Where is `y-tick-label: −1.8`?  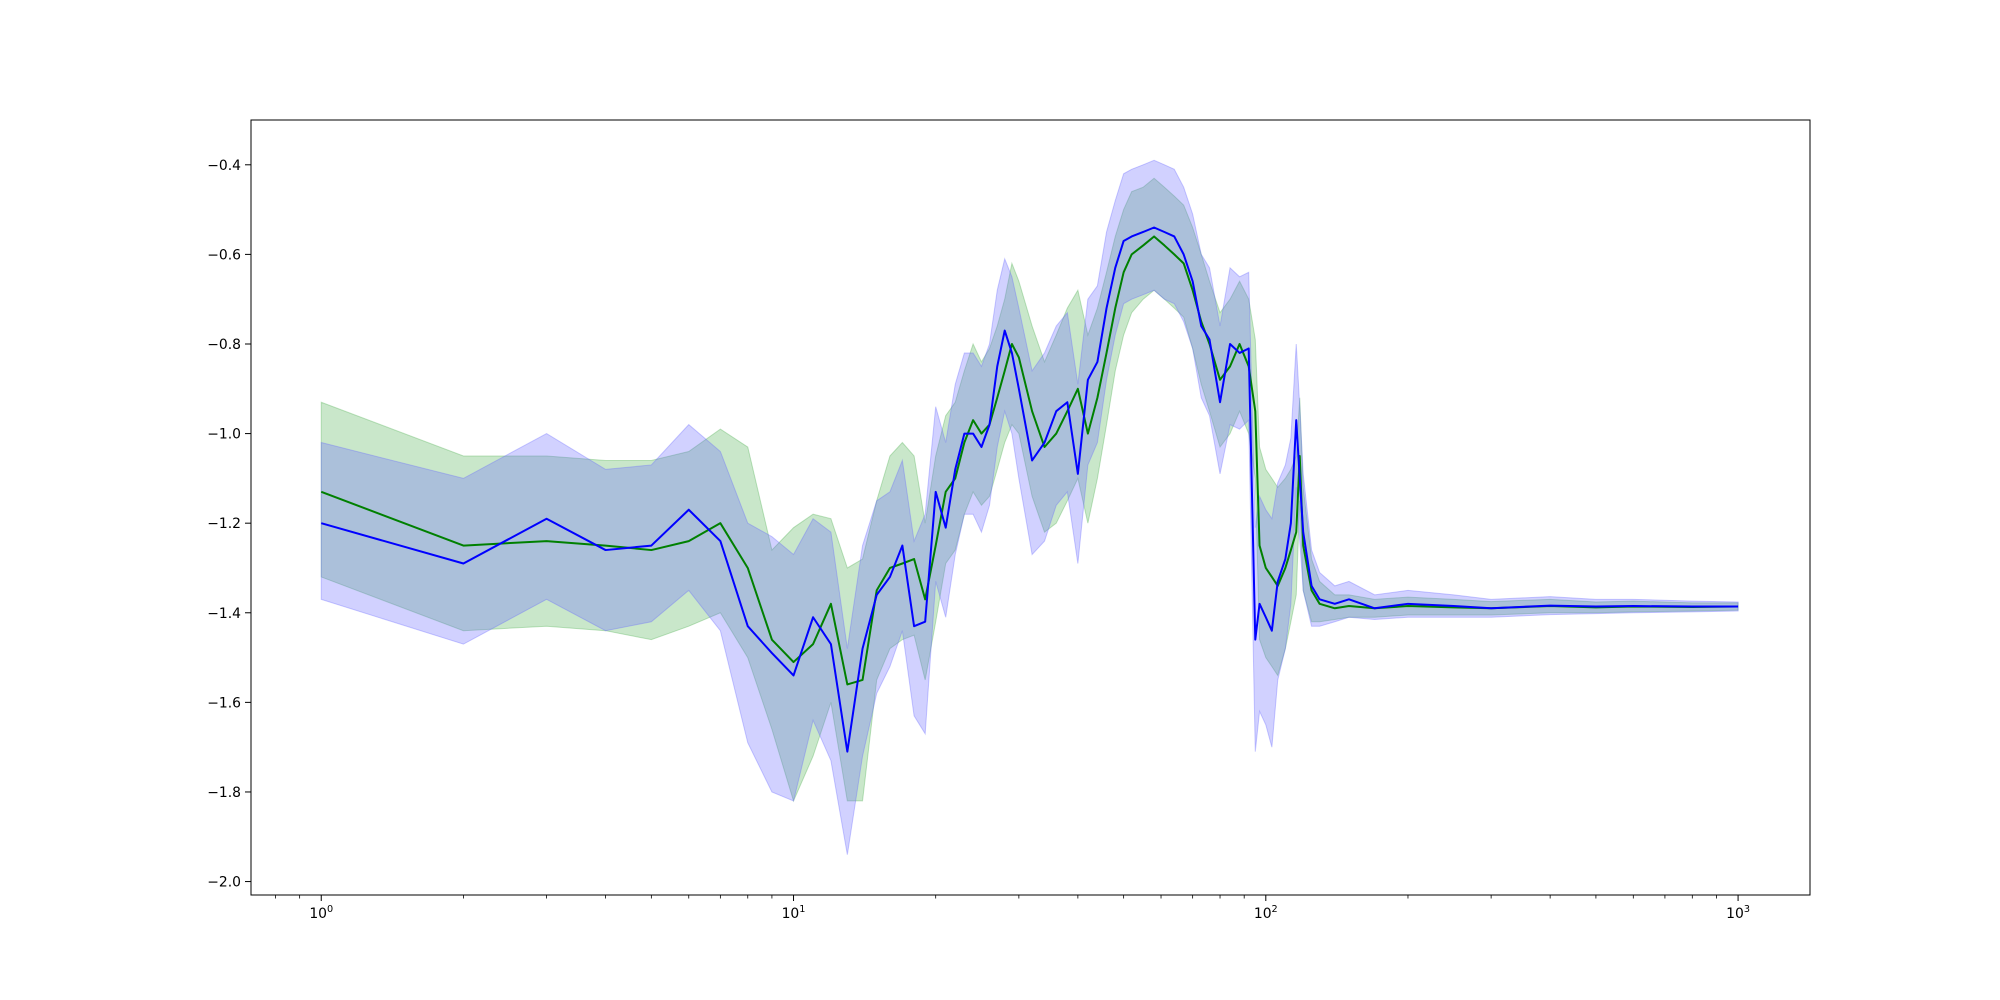
y-tick-label: −1.8 is located at coordinates (224, 793).